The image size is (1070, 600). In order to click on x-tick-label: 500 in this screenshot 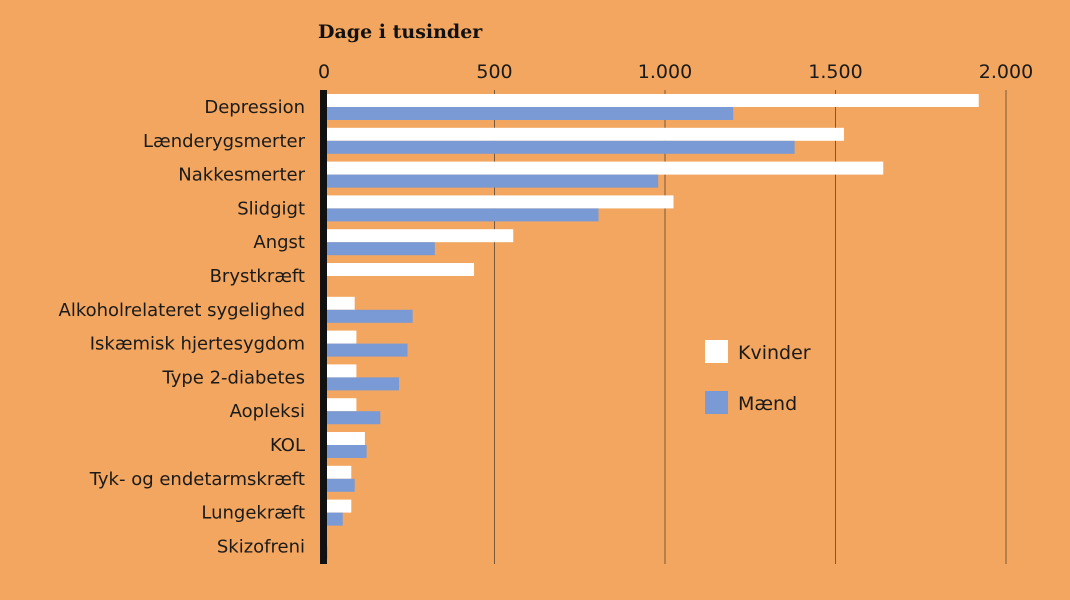, I will do `click(494, 72)`.